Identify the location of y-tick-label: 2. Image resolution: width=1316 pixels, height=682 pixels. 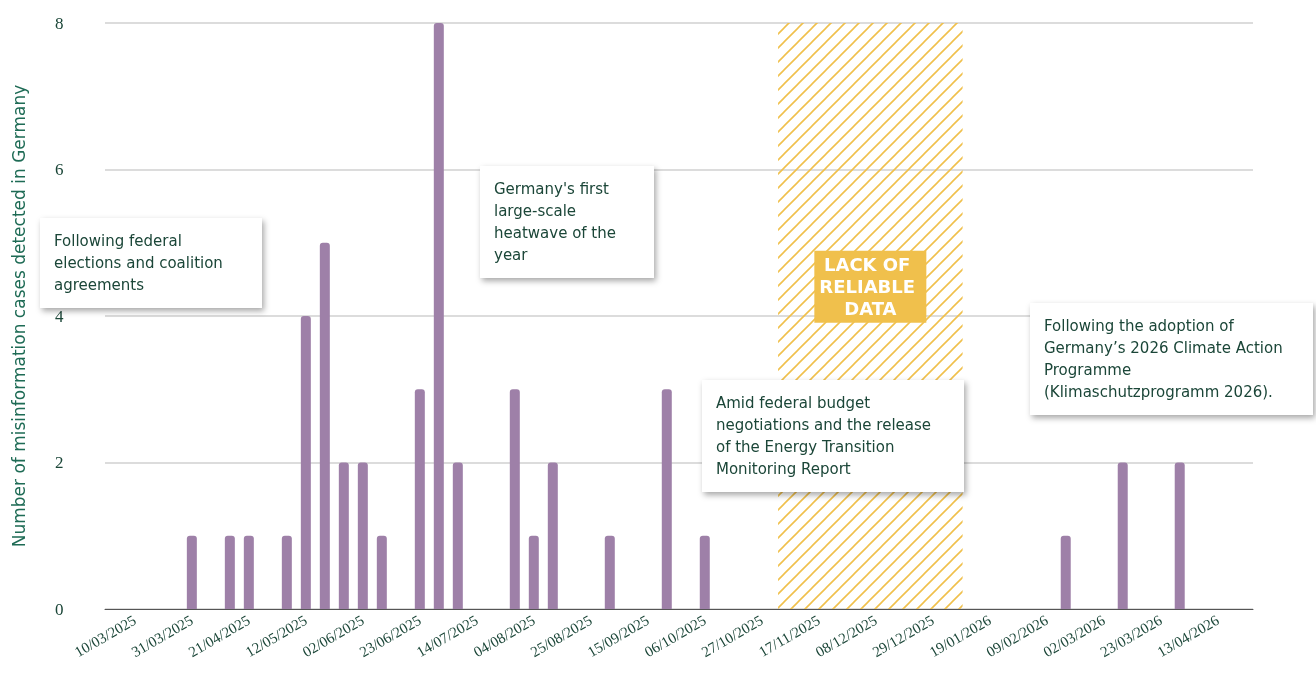
(59, 462).